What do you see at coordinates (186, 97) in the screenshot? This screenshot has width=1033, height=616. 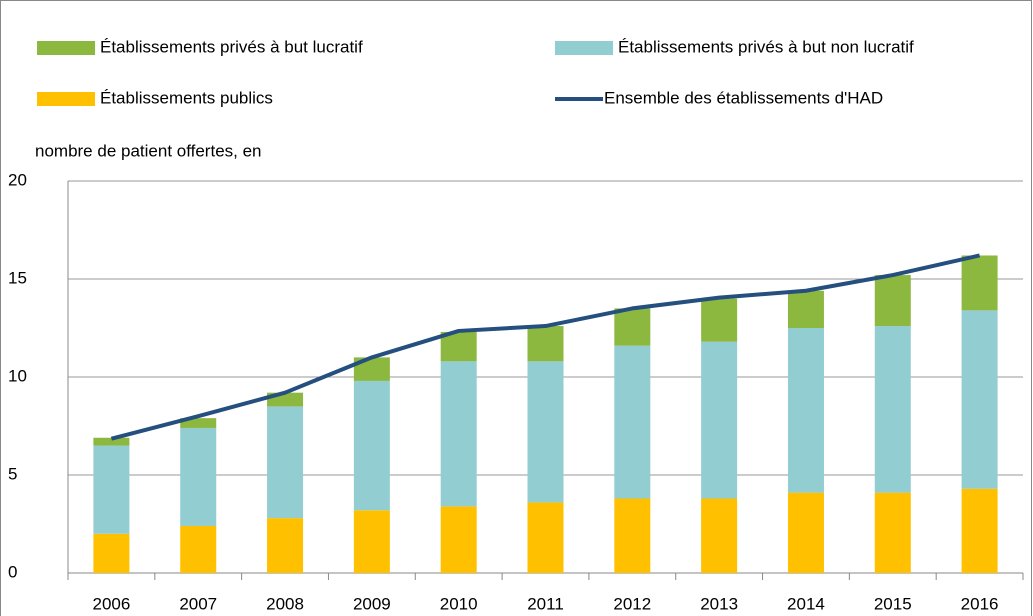 I see `legend-label: Établissements publics` at bounding box center [186, 97].